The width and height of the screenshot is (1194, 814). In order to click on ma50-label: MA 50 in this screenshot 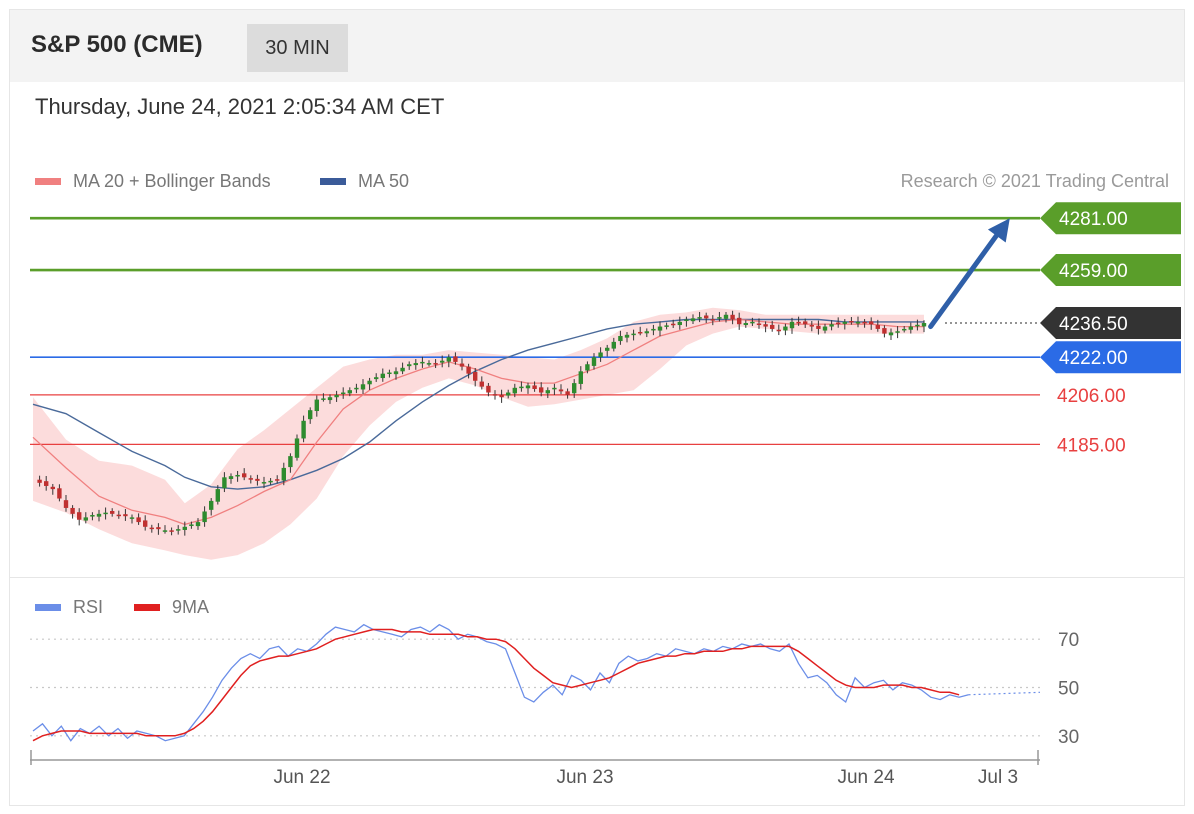, I will do `click(384, 181)`.